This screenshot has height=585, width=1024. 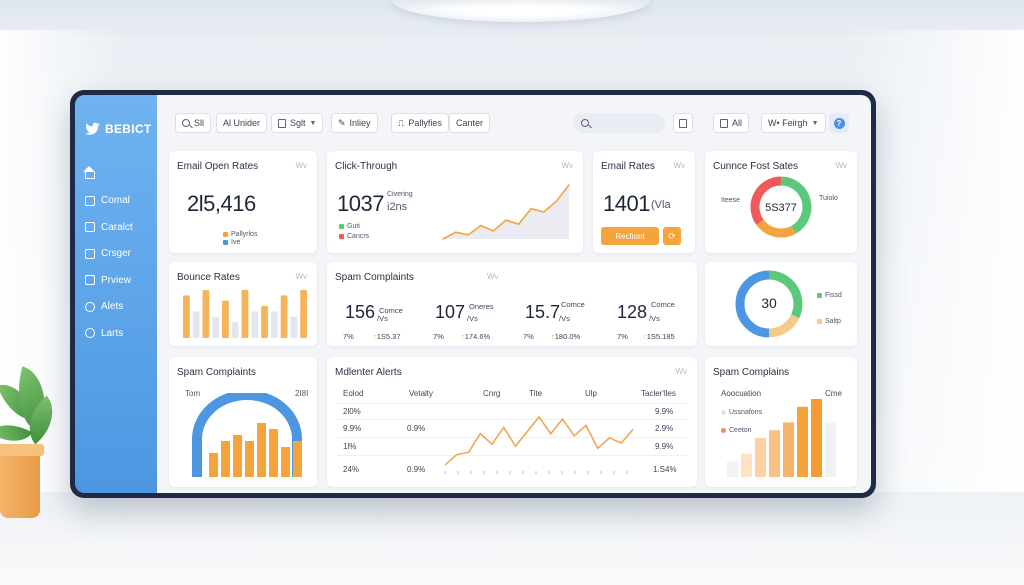 What do you see at coordinates (630, 236) in the screenshot?
I see `recfiont-button: Recfiont` at bounding box center [630, 236].